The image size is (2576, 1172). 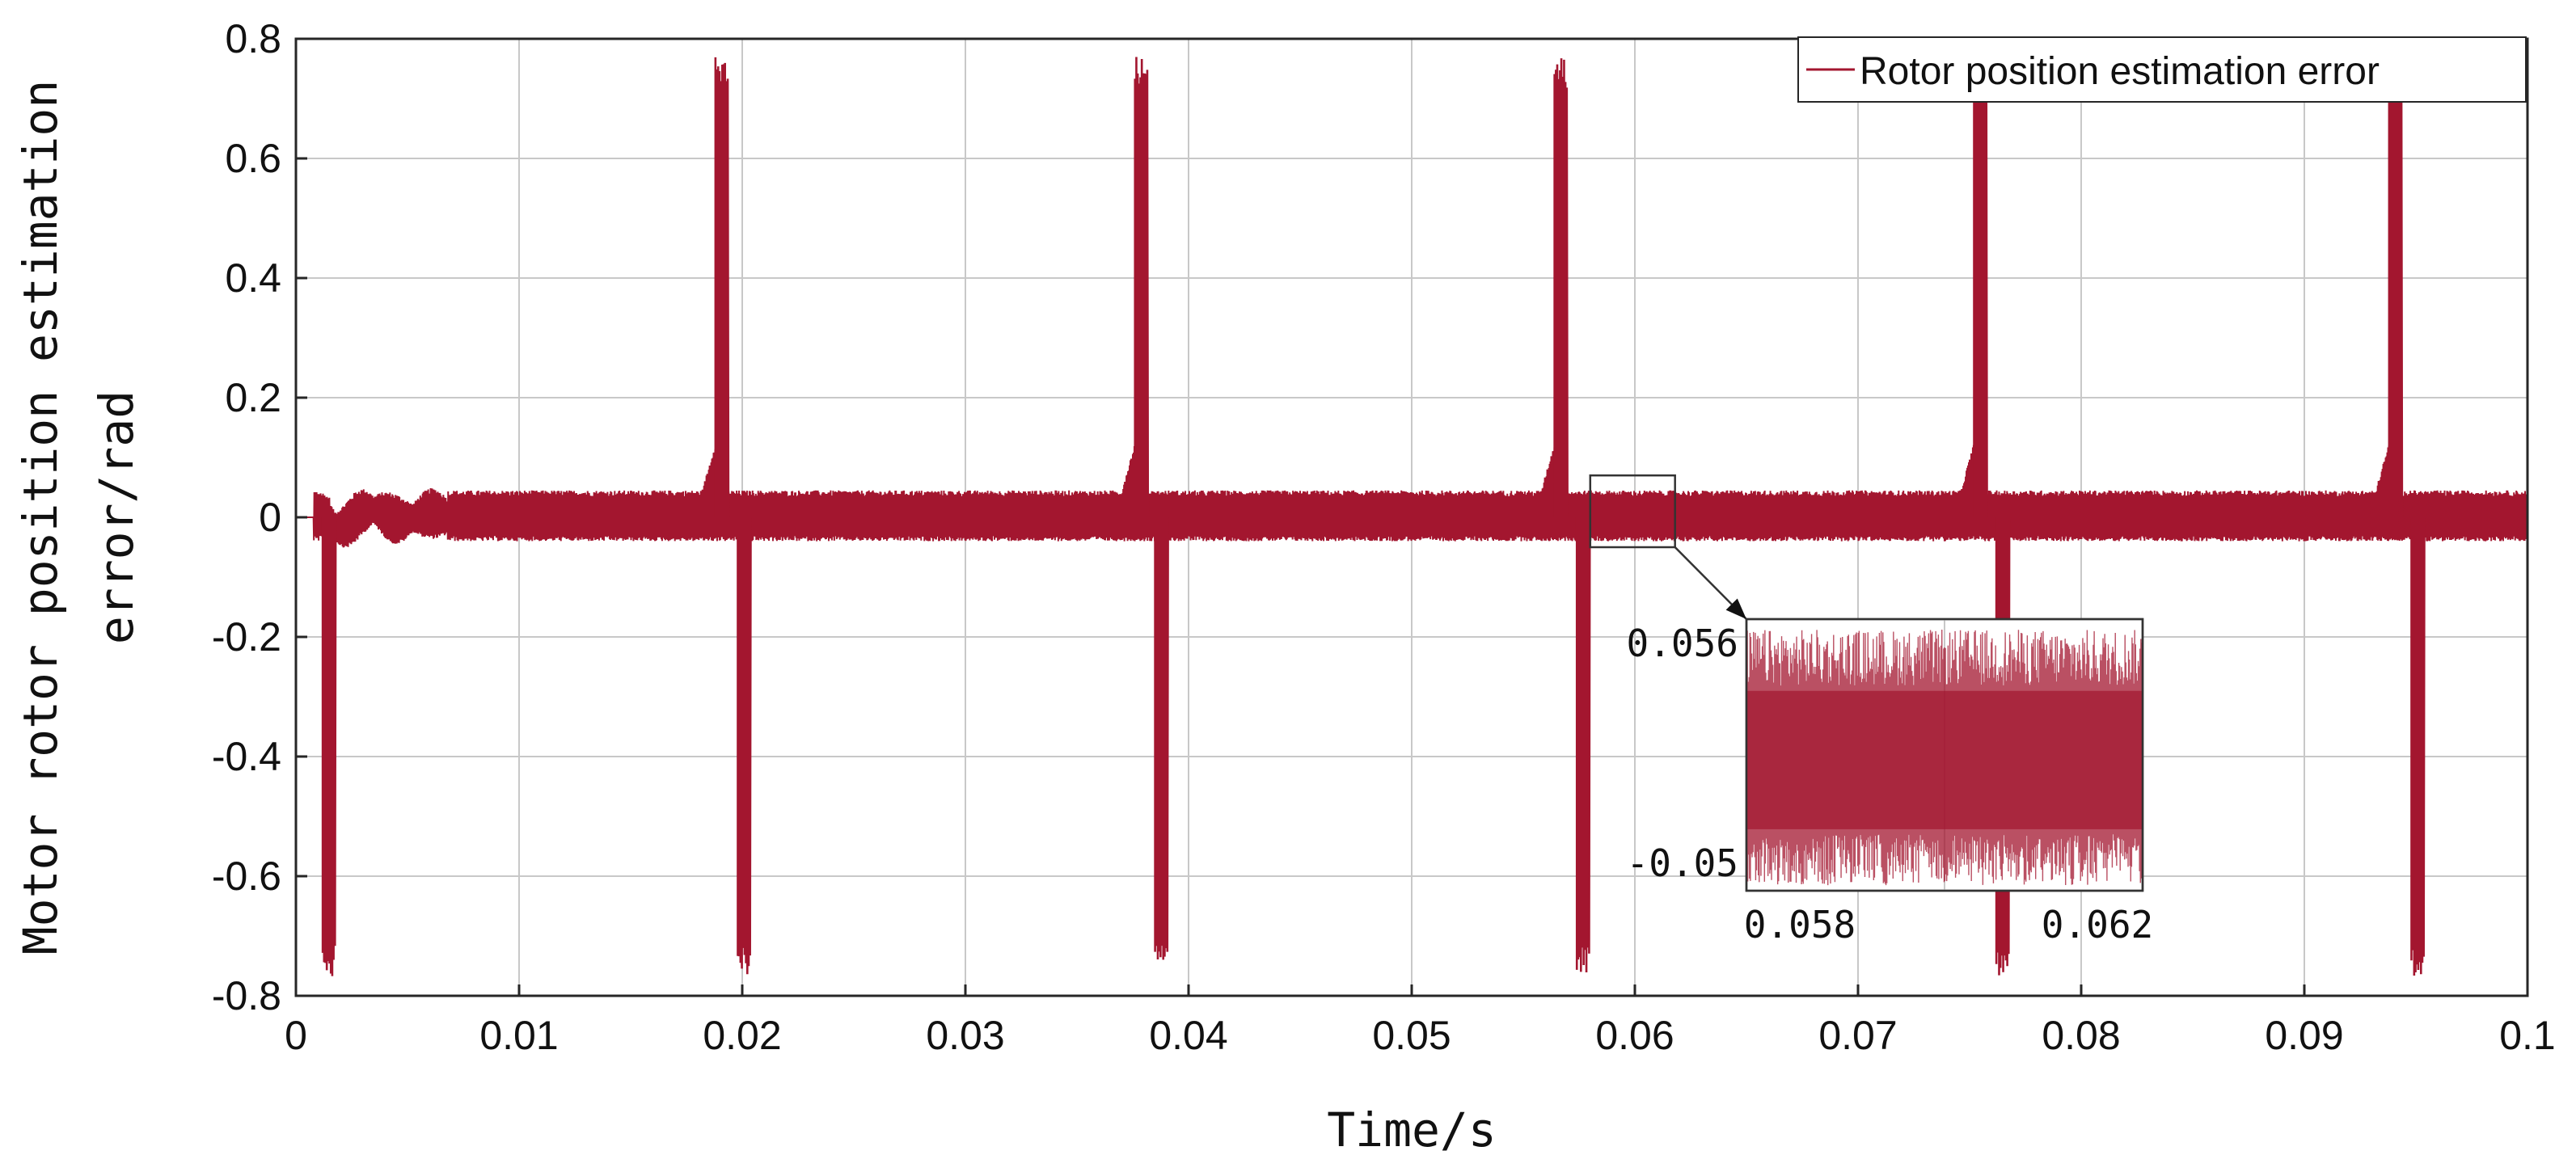 I want to click on legend-entry-label: Rotor position estimation error, so click(x=2120, y=71).